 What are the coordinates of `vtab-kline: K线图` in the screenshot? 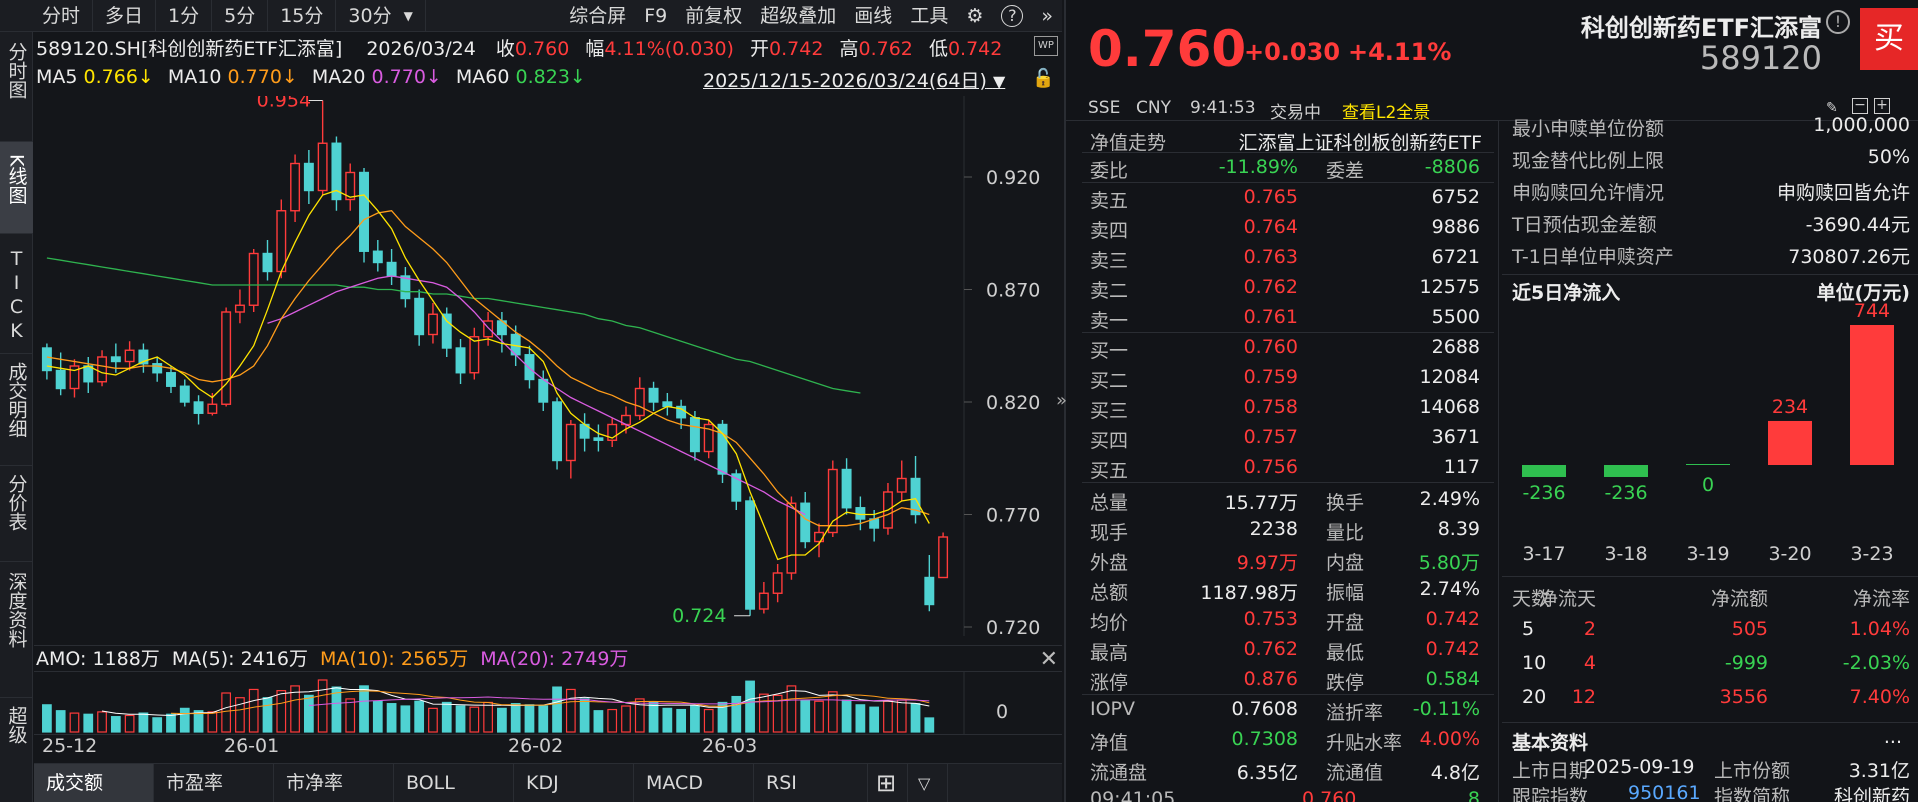 It's located at (16, 188).